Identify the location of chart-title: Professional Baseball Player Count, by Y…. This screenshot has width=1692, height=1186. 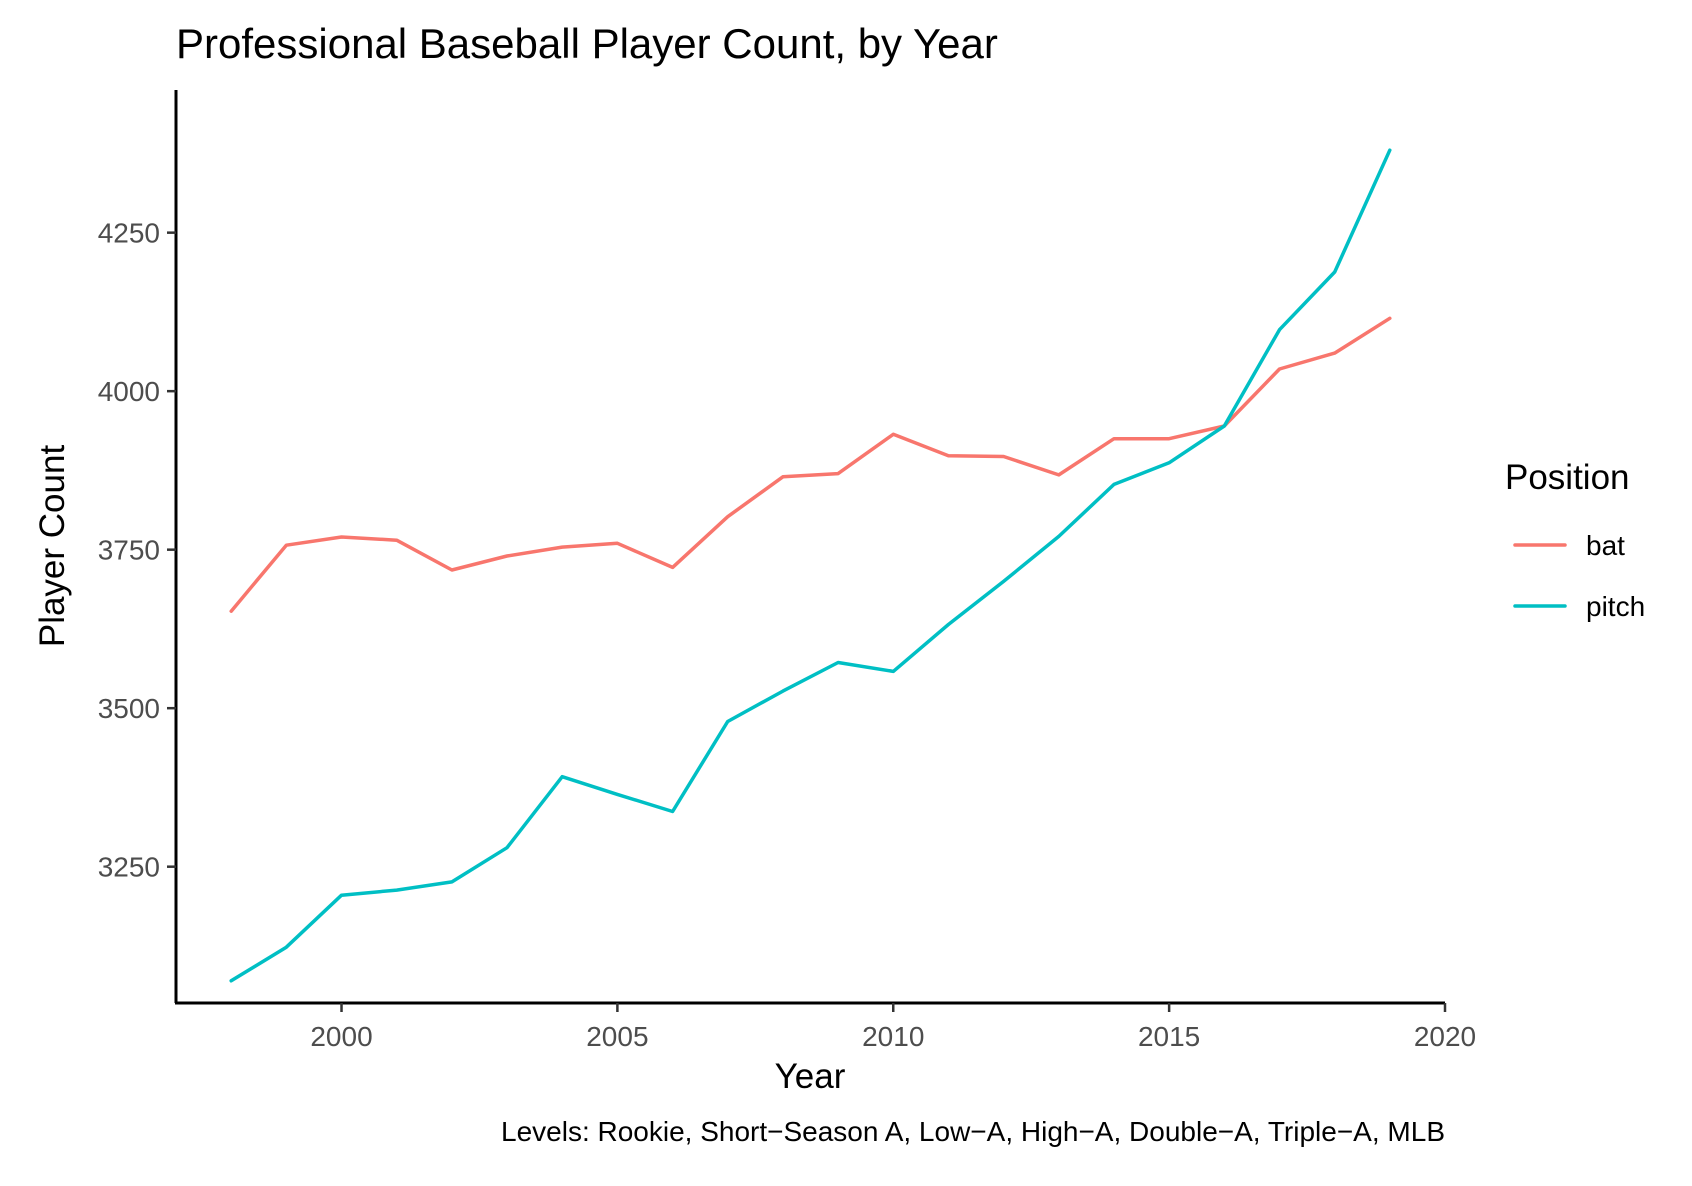
(587, 43).